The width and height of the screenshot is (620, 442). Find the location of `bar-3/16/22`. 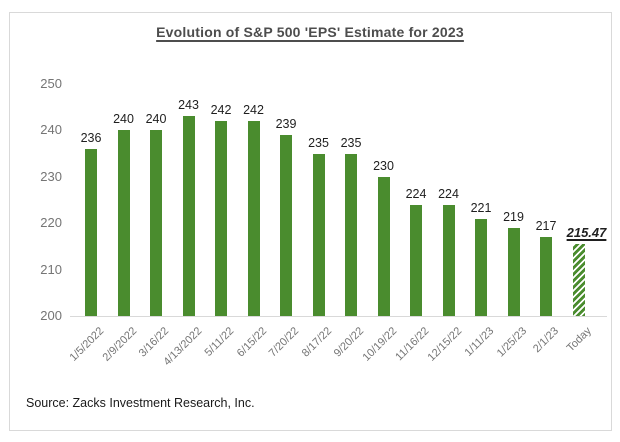

bar-3/16/22 is located at coordinates (156, 223).